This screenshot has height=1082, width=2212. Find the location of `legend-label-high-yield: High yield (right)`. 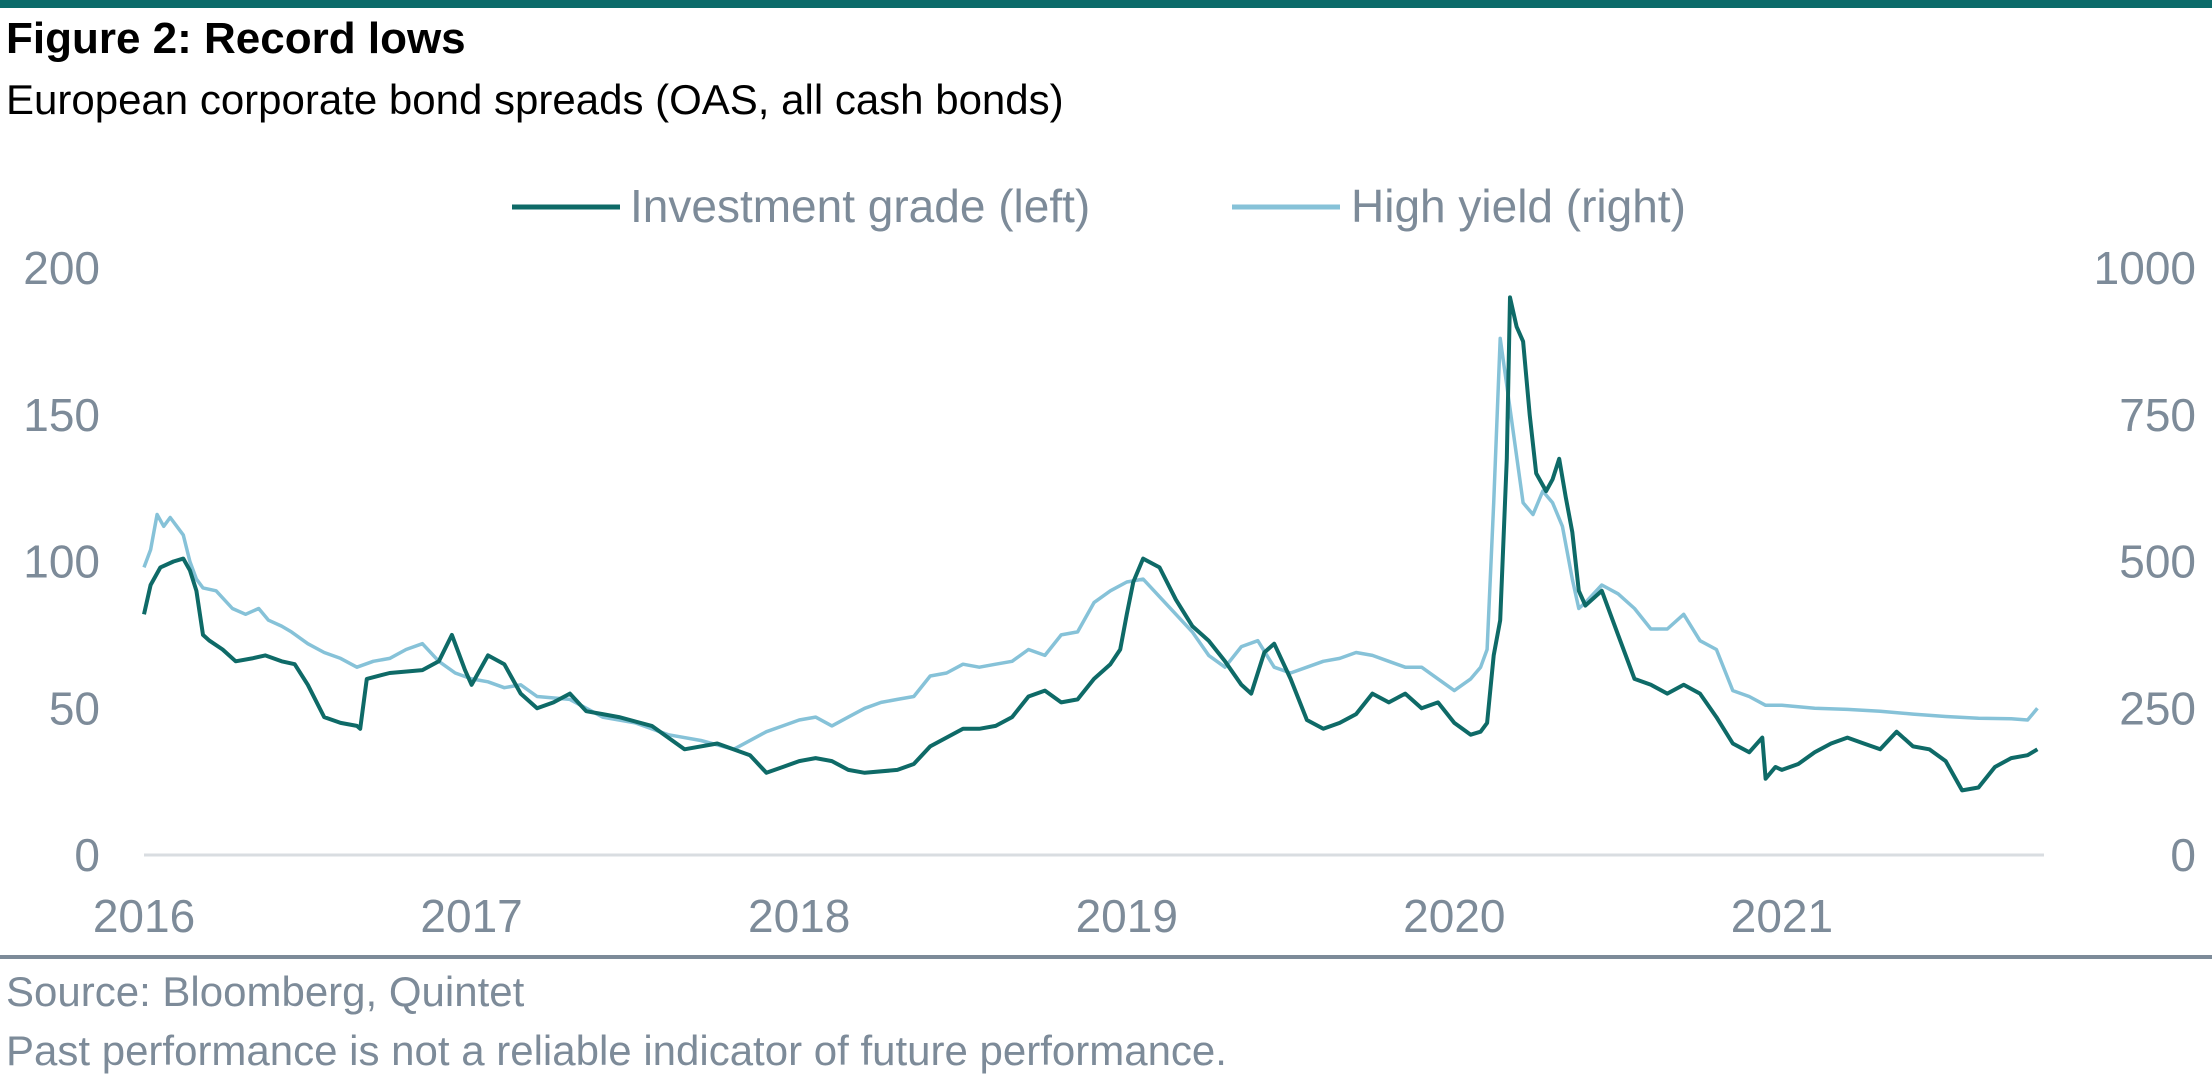

legend-label-high-yield: High yield (right) is located at coordinates (1518, 206).